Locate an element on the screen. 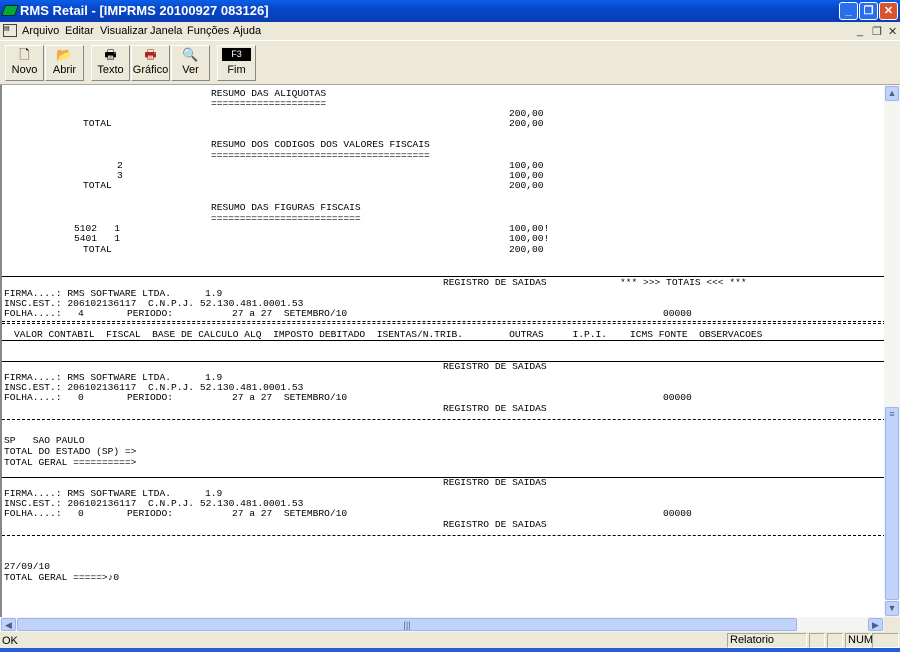 The height and width of the screenshot is (652, 900). value: 100,00 is located at coordinates (526, 175).